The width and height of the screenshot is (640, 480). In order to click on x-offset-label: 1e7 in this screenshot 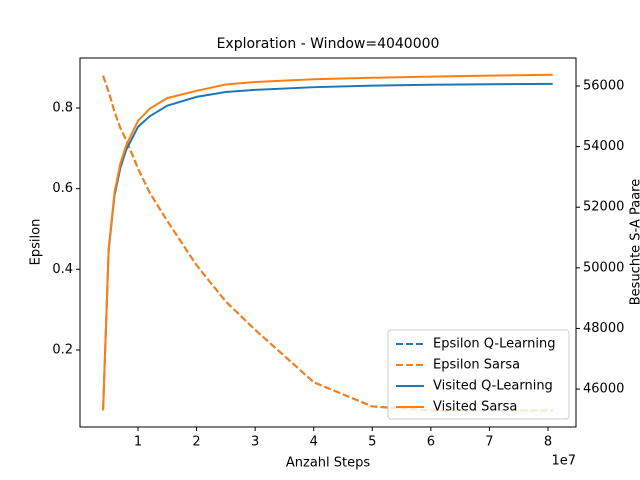, I will do `click(563, 461)`.